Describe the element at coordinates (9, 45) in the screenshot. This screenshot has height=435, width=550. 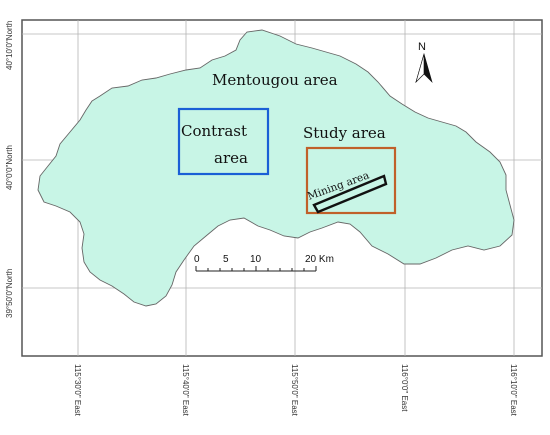
I see `lat-label-1: 40°10'0"North` at that location.